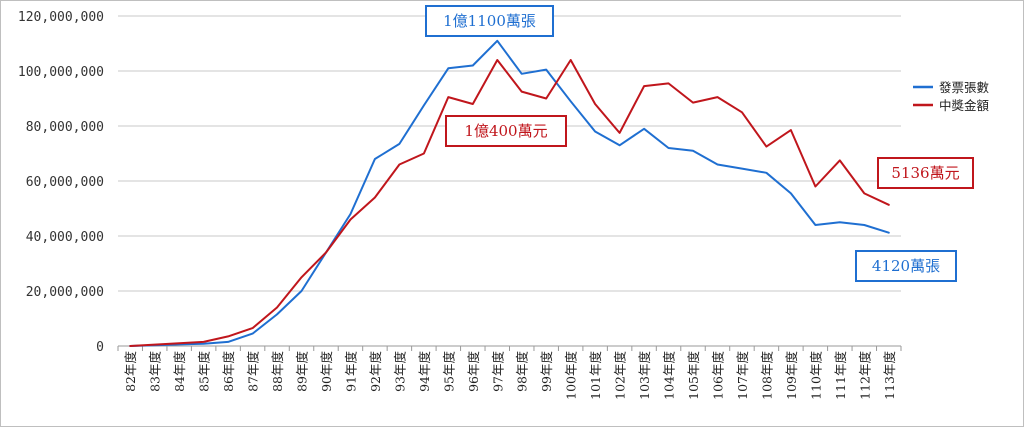  Describe the element at coordinates (864, 375) in the screenshot. I see `x-tick-label: 112年度` at that location.